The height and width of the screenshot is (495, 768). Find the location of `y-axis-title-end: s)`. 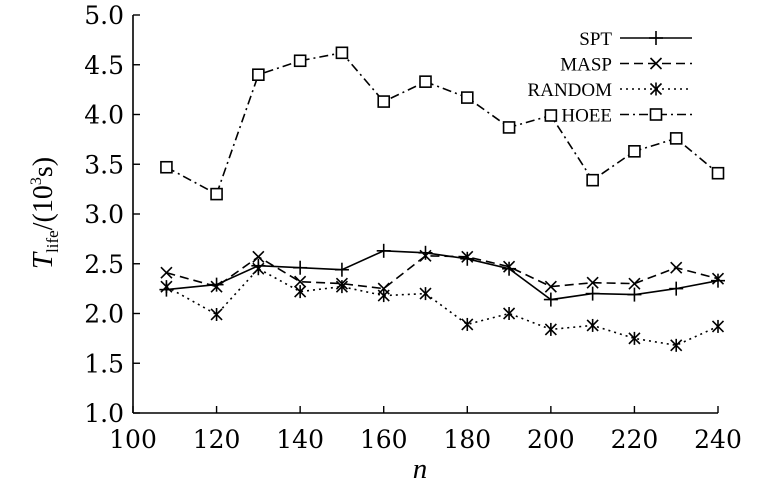

y-axis-title-end: s) is located at coordinates (43, 167).